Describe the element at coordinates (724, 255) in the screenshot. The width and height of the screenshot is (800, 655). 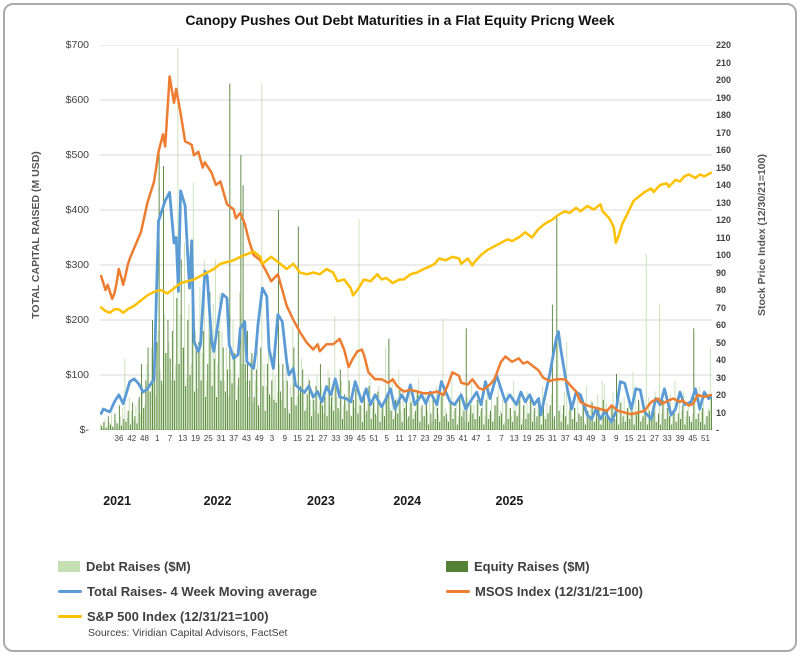
I see `y-right-tick-label: 100` at that location.